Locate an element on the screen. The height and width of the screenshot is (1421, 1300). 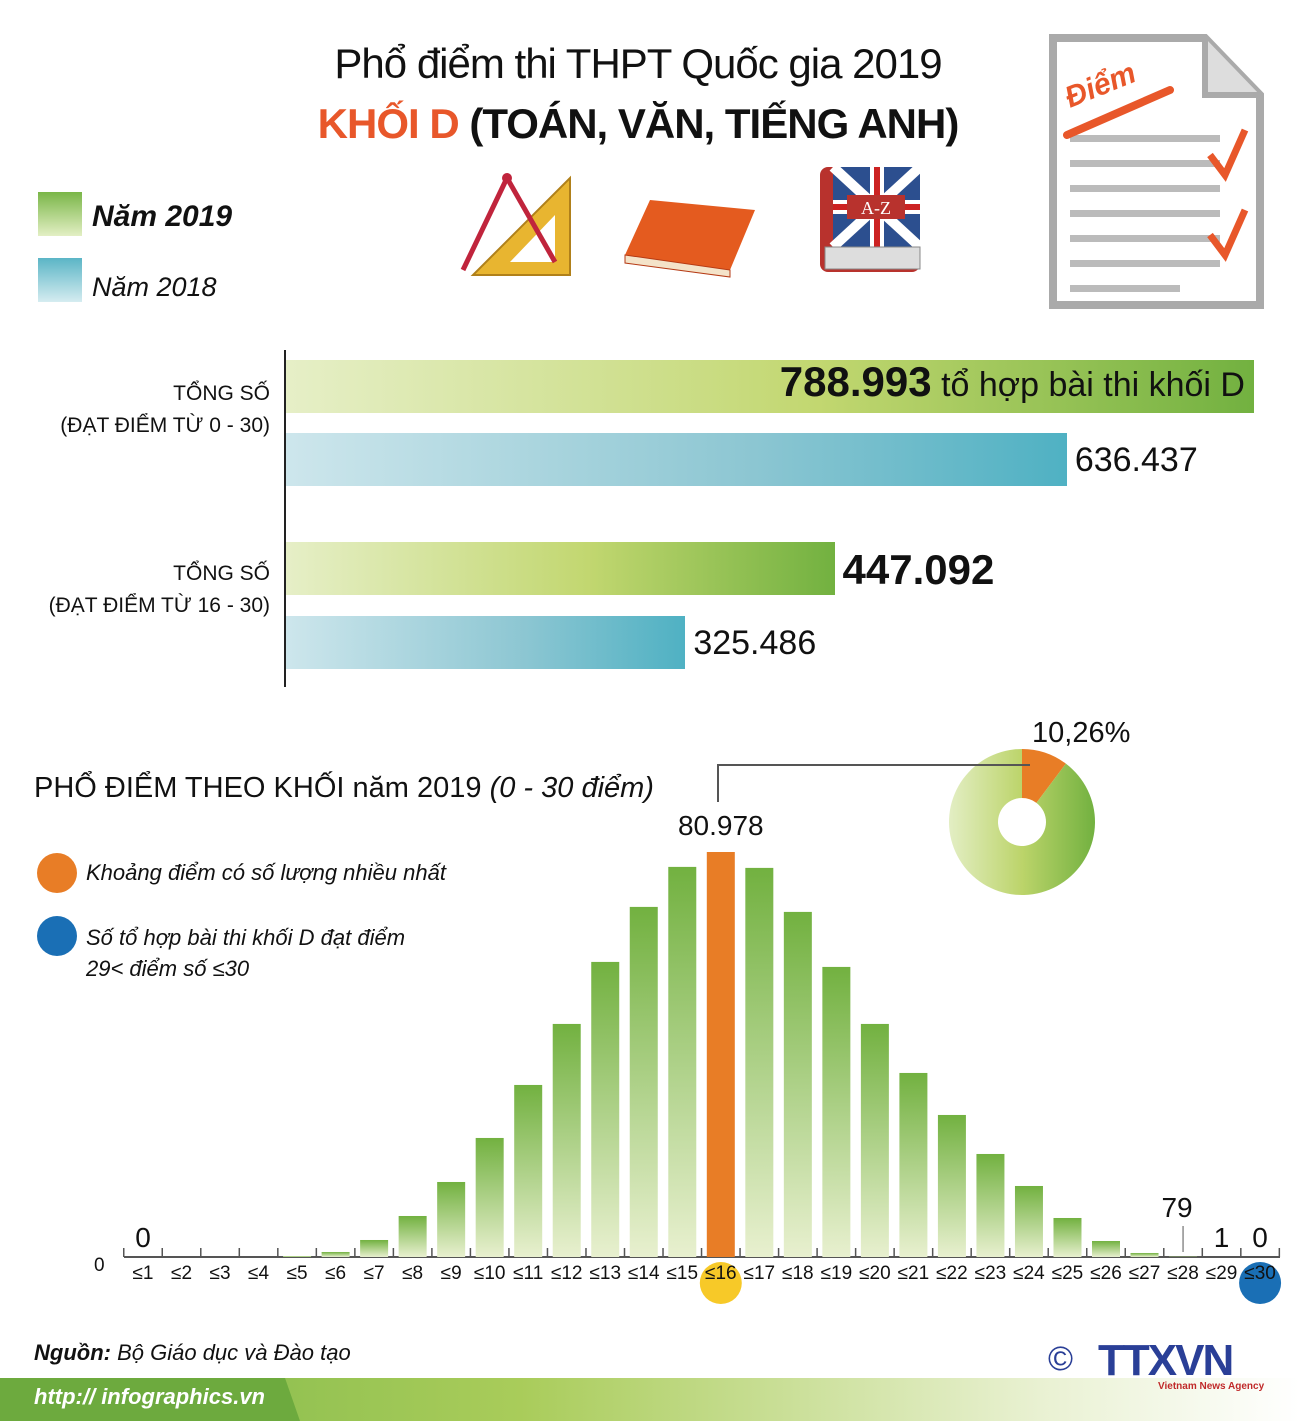
x-tick-label: ≤20 is located at coordinates (875, 1273).